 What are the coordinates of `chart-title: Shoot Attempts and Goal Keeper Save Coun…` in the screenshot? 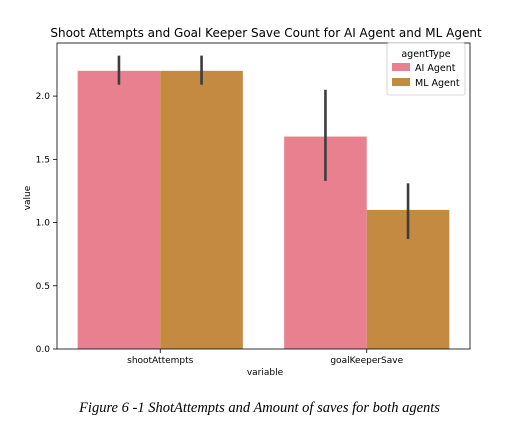 It's located at (266, 33).